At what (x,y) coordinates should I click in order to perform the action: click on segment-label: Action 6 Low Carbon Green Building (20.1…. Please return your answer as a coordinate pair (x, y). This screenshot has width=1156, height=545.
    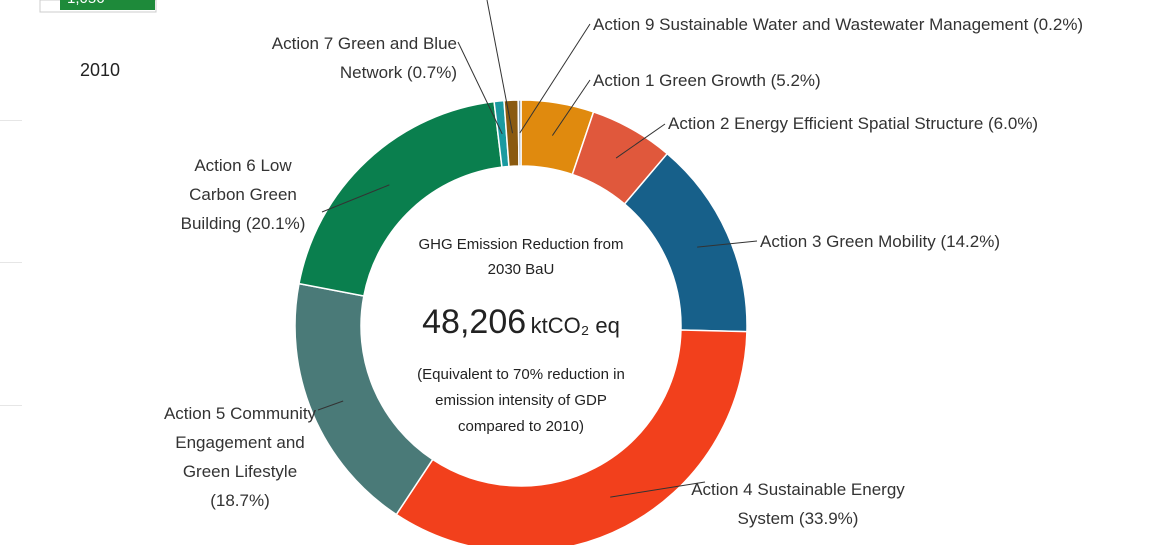
    Looking at the image, I should click on (243, 194).